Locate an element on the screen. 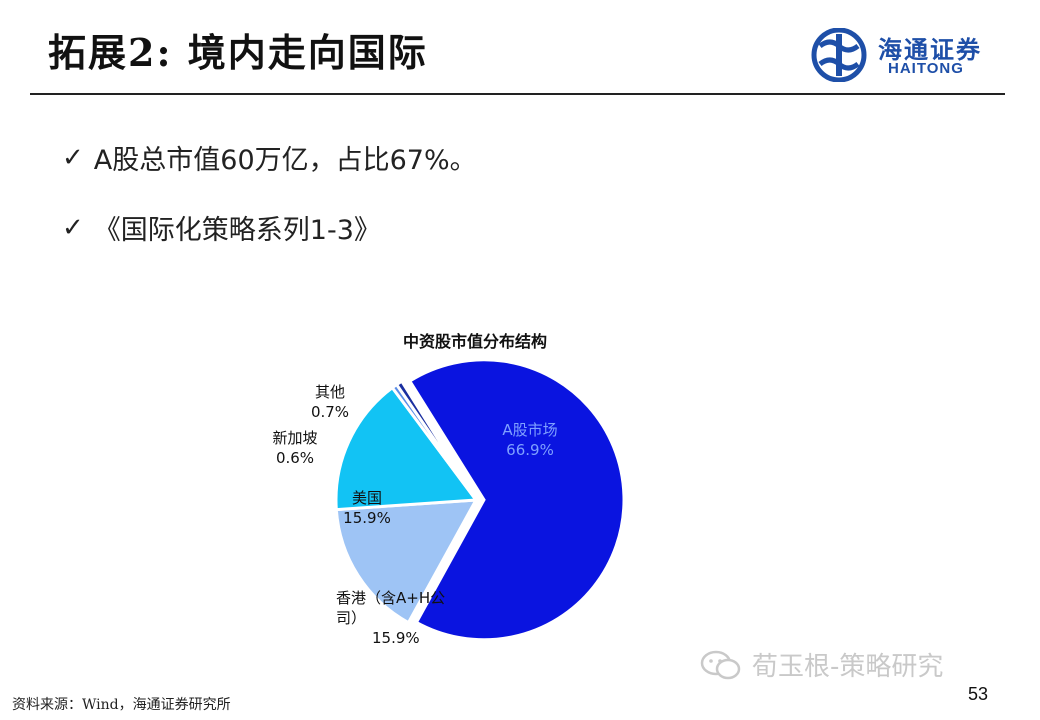 Image resolution: width=1040 pixels, height=720 pixels. title-divider is located at coordinates (517, 94).